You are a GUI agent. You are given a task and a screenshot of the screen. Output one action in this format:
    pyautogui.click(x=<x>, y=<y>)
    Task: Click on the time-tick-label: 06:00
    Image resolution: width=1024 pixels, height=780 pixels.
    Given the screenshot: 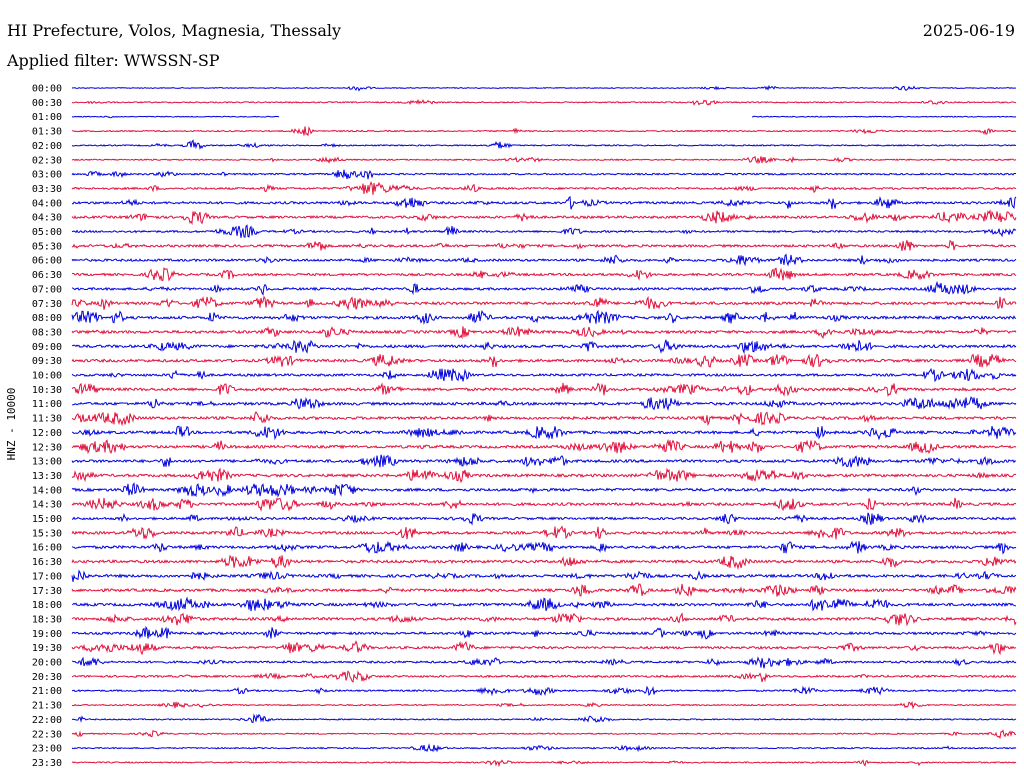 What is the action you would take?
    pyautogui.click(x=47, y=261)
    